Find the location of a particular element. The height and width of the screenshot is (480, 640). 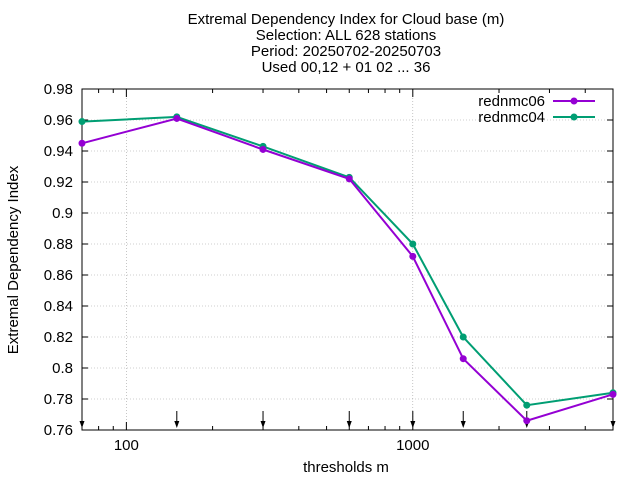

y-tick-label: 0.86 is located at coordinates (58, 275).